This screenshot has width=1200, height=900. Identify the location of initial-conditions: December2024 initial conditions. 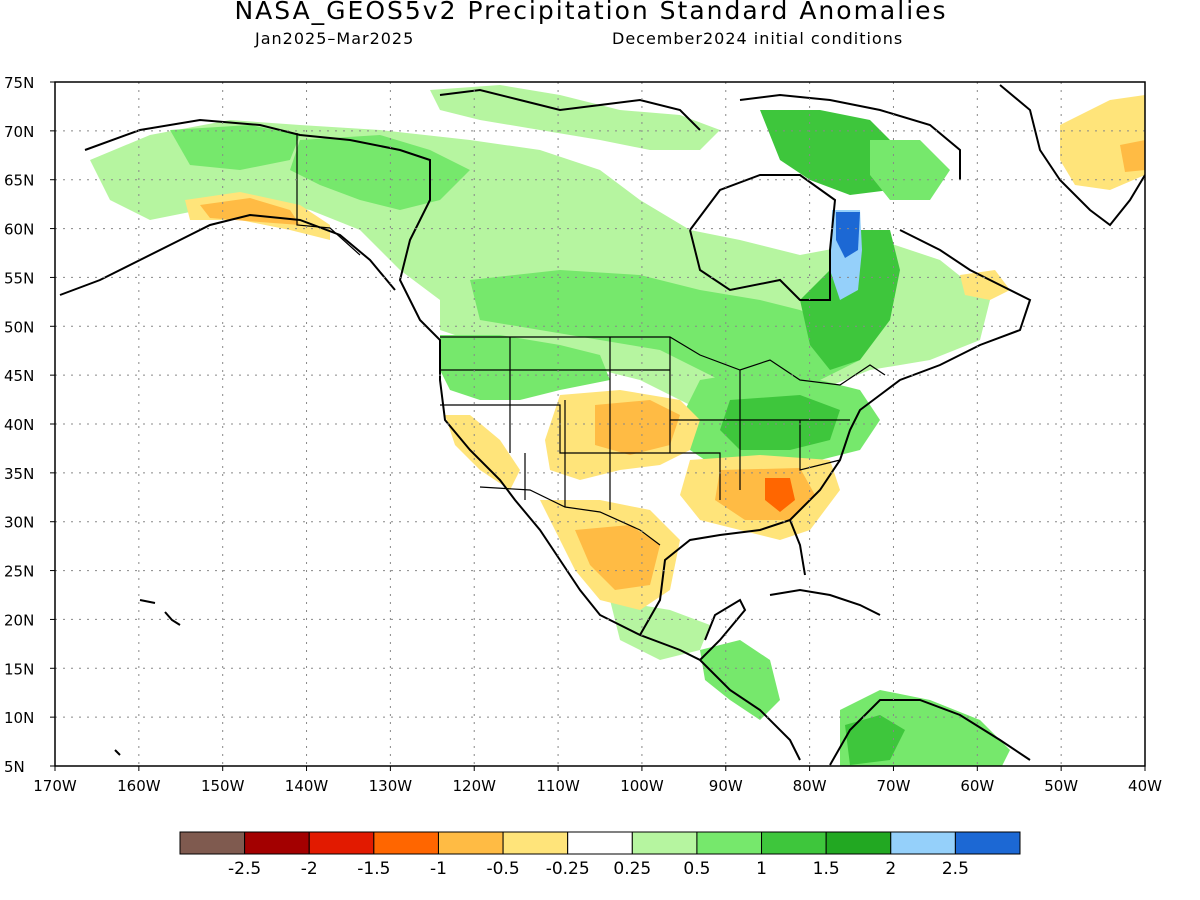
(758, 38).